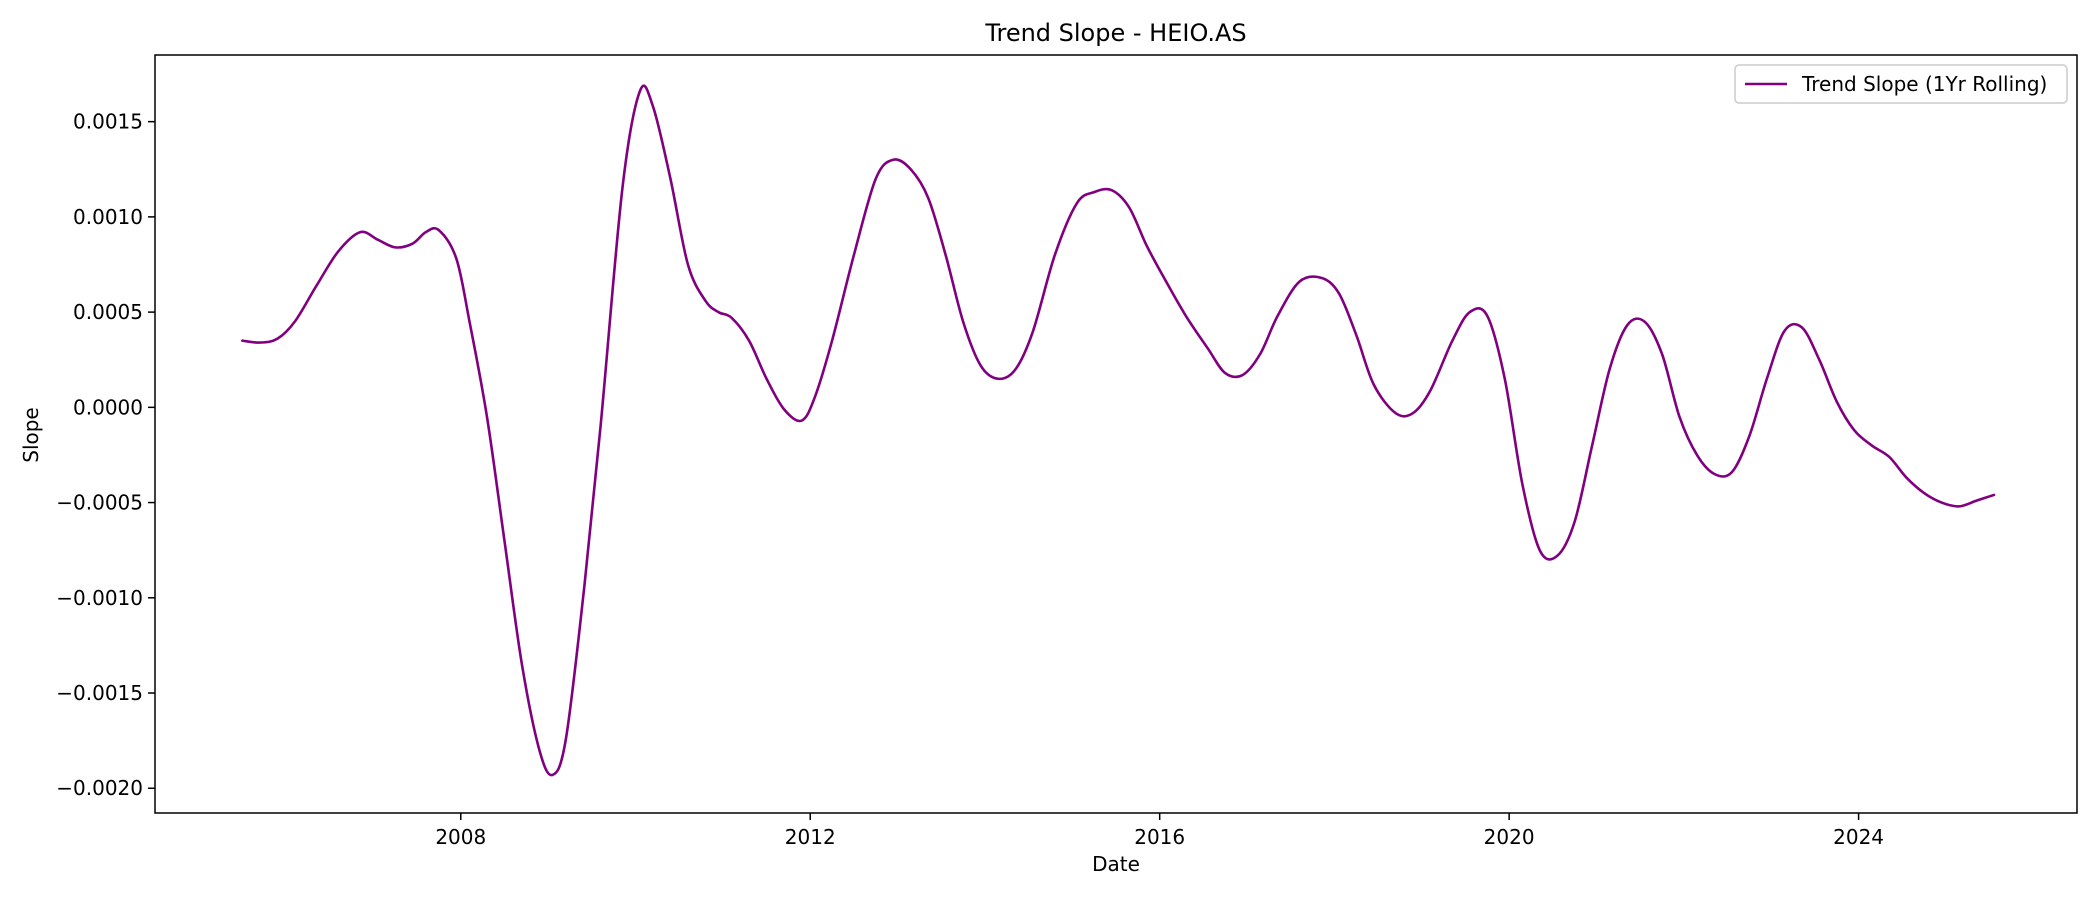 This screenshot has width=2100, height=900. Describe the element at coordinates (1858, 837) in the screenshot. I see `x-tick-label: 2024` at that location.